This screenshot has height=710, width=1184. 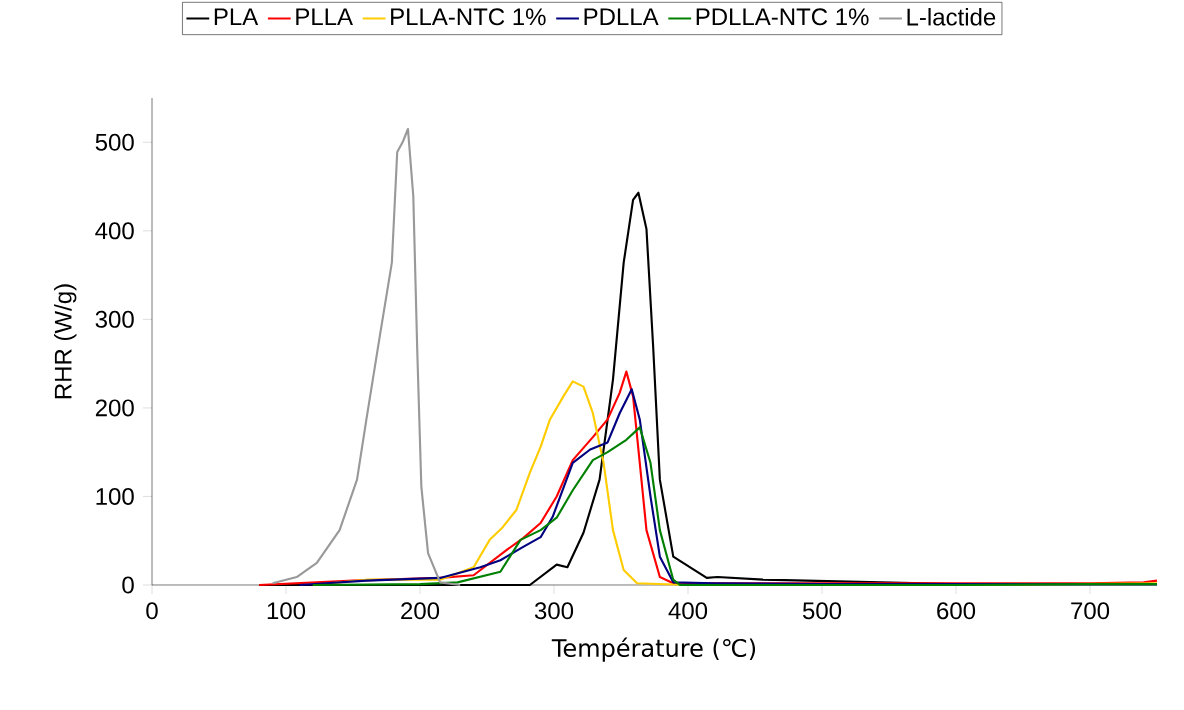 What do you see at coordinates (65, 341) in the screenshot?
I see `y-axis-title: RHR (W/g)` at bounding box center [65, 341].